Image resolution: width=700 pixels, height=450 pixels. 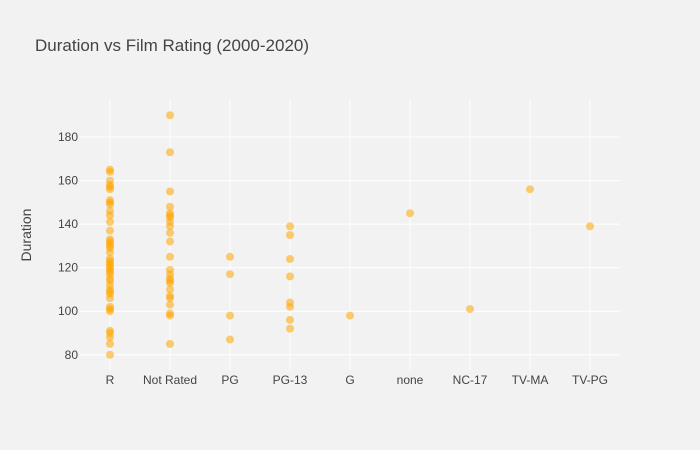 I want to click on x-tick-label: TV-MA, so click(x=530, y=380).